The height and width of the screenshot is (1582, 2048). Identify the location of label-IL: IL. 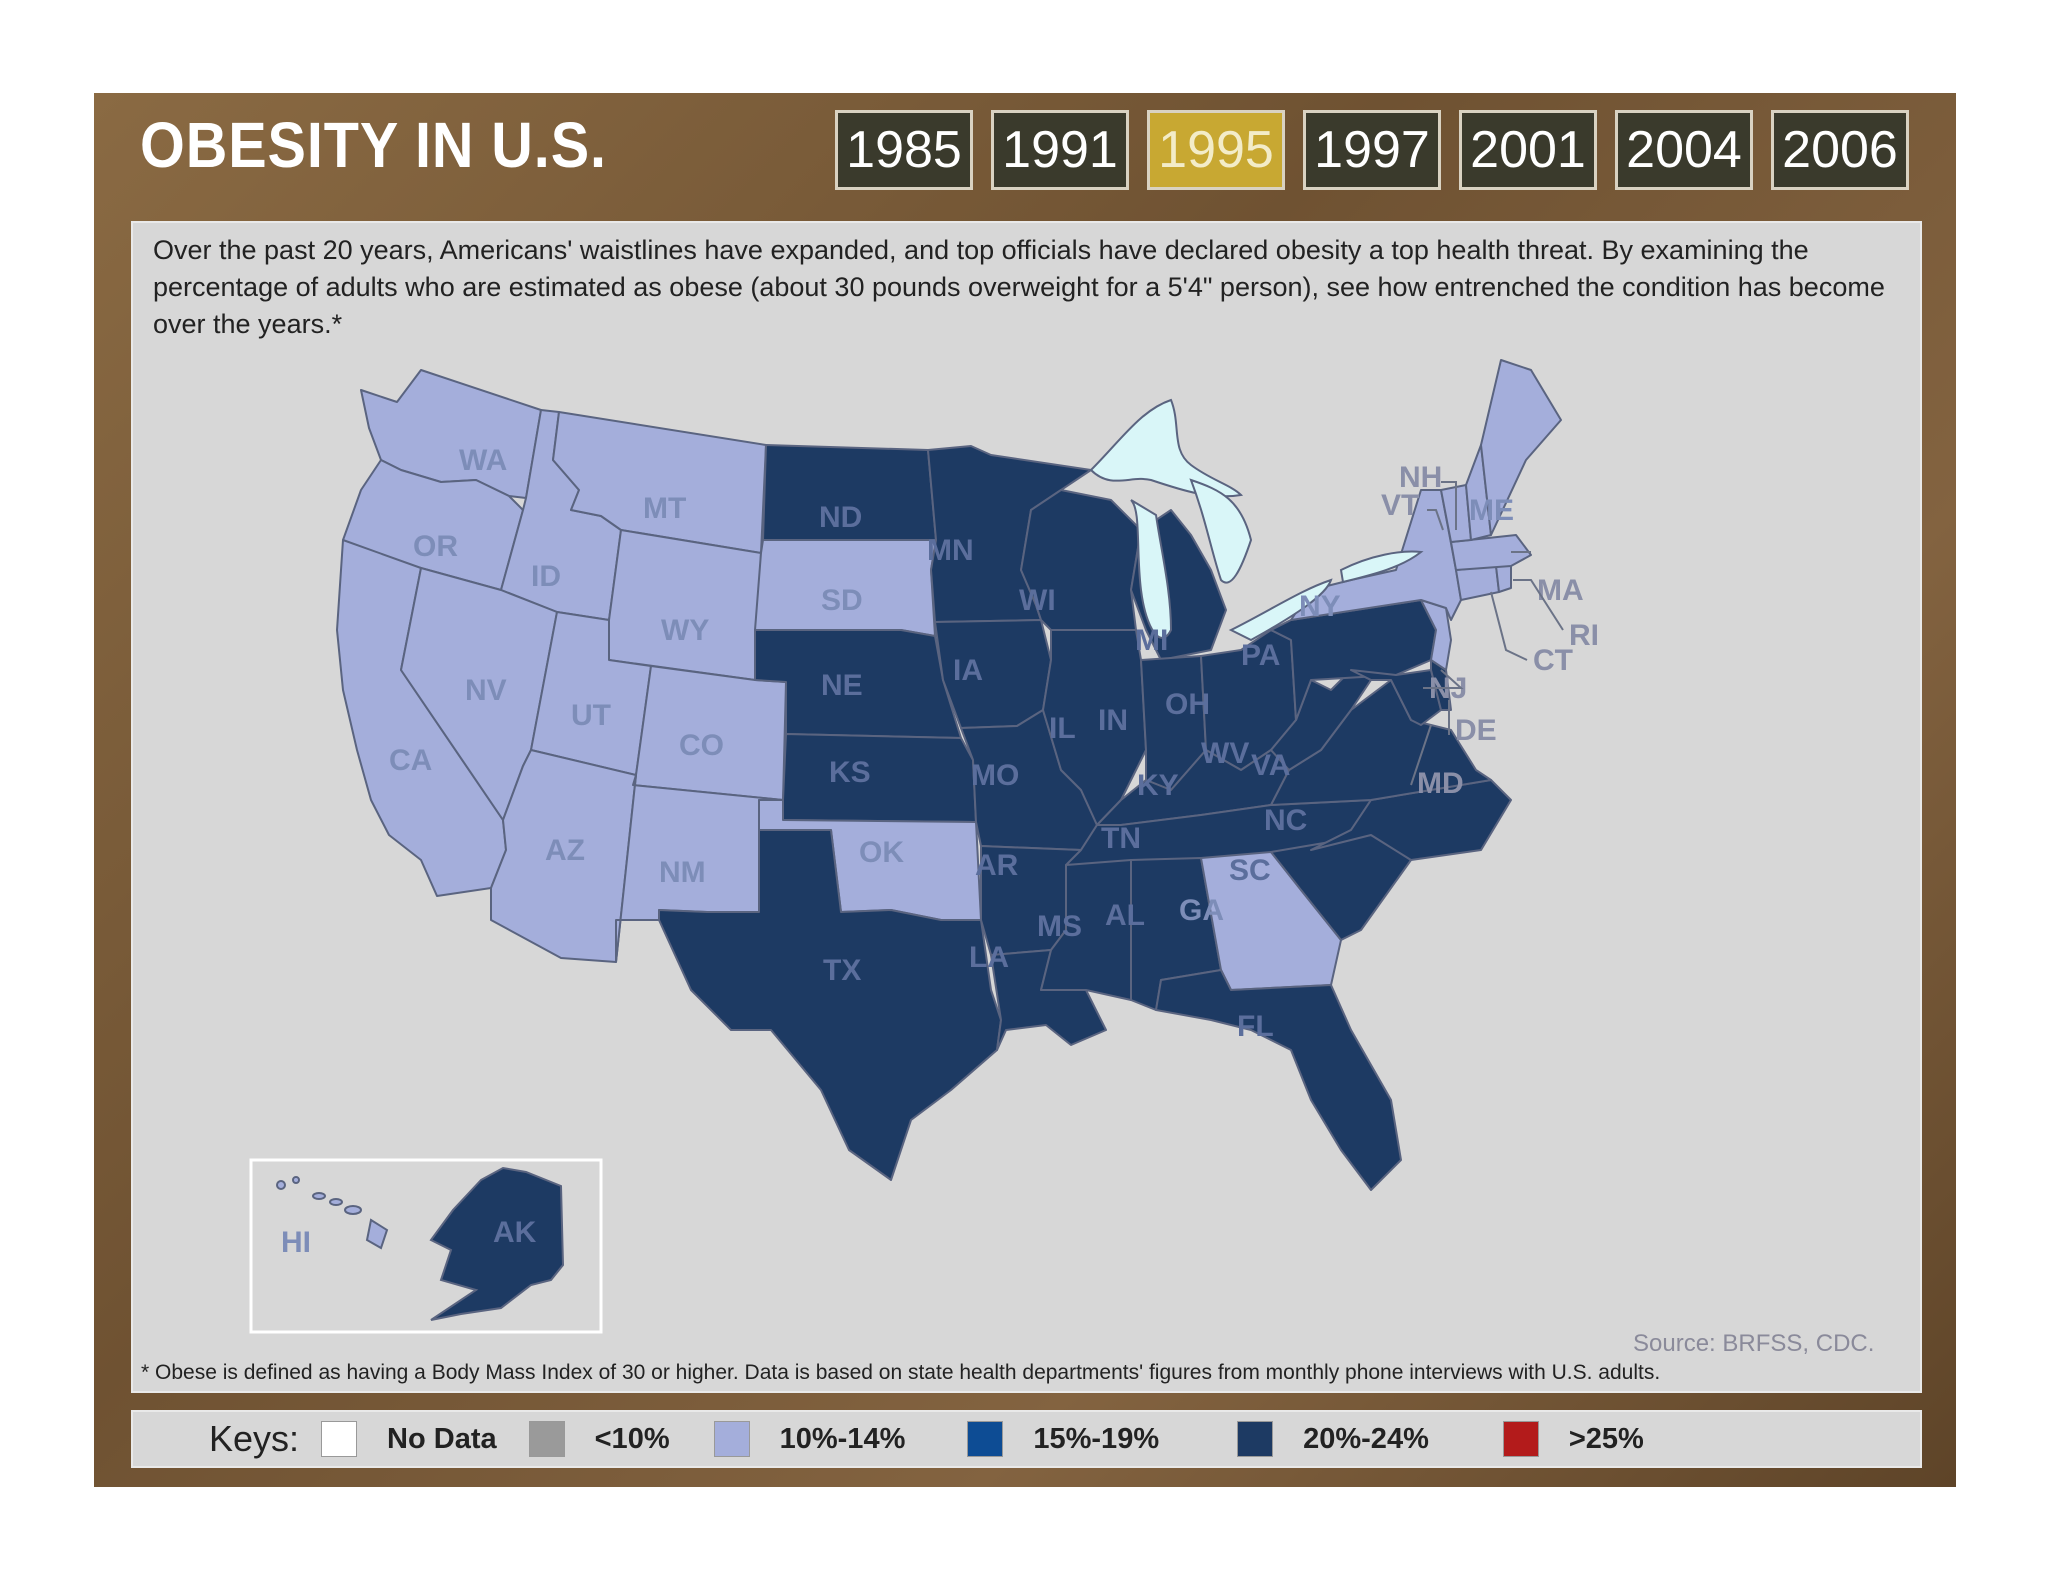
(1062, 728).